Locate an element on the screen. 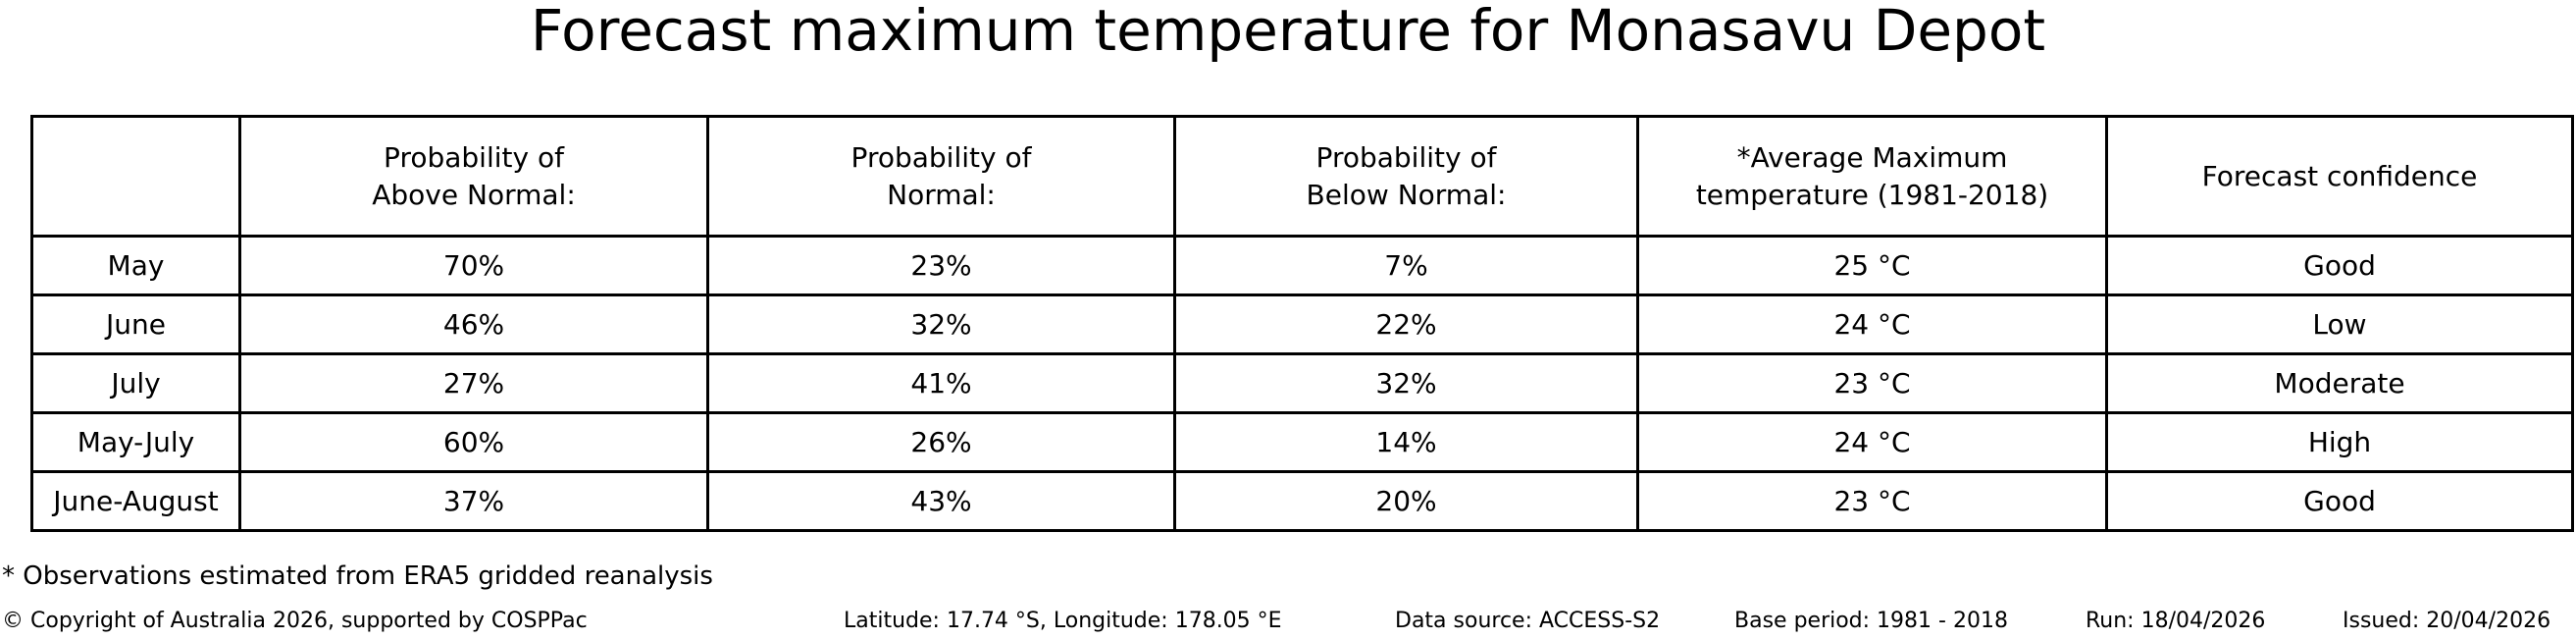 The image size is (2576, 640). cell-normal: 43% is located at coordinates (941, 501).